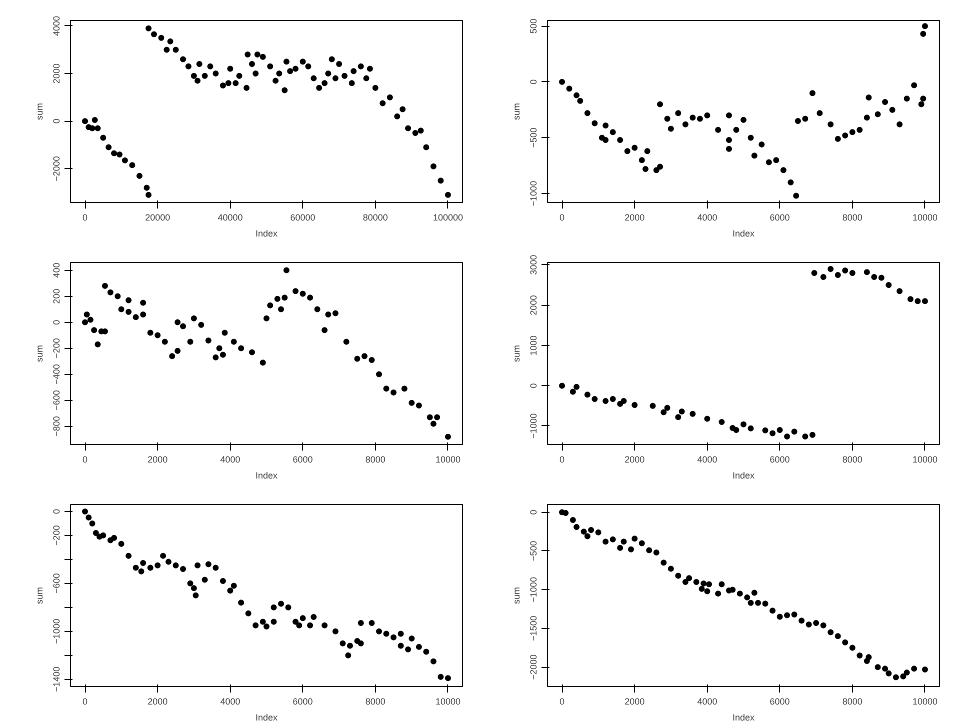  Describe the element at coordinates (57, 374) in the screenshot. I see `y-tick-label: −400` at that location.